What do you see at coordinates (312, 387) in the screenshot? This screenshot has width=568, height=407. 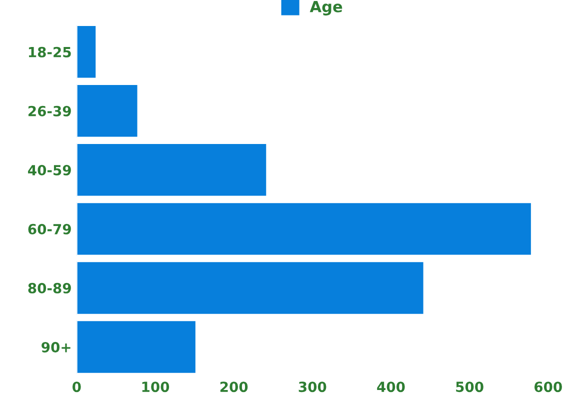 I see `x-tick-label: 300` at bounding box center [312, 387].